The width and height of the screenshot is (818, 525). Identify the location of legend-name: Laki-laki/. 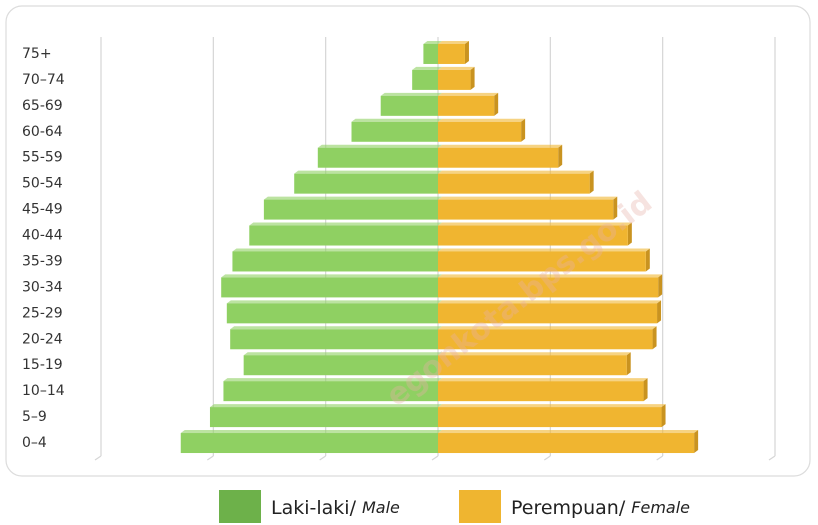
(314, 508).